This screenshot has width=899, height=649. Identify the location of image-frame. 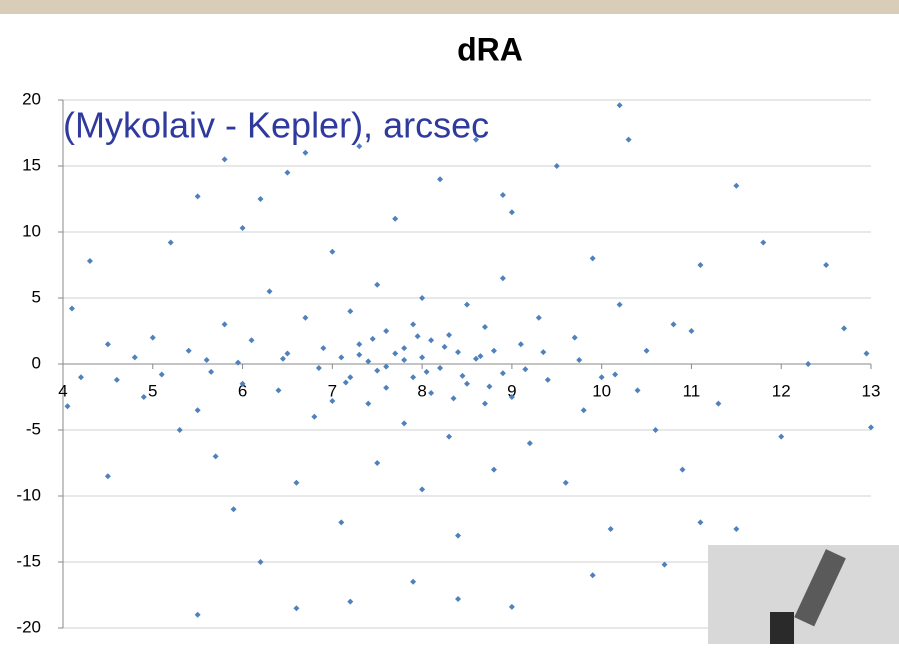
(803, 594).